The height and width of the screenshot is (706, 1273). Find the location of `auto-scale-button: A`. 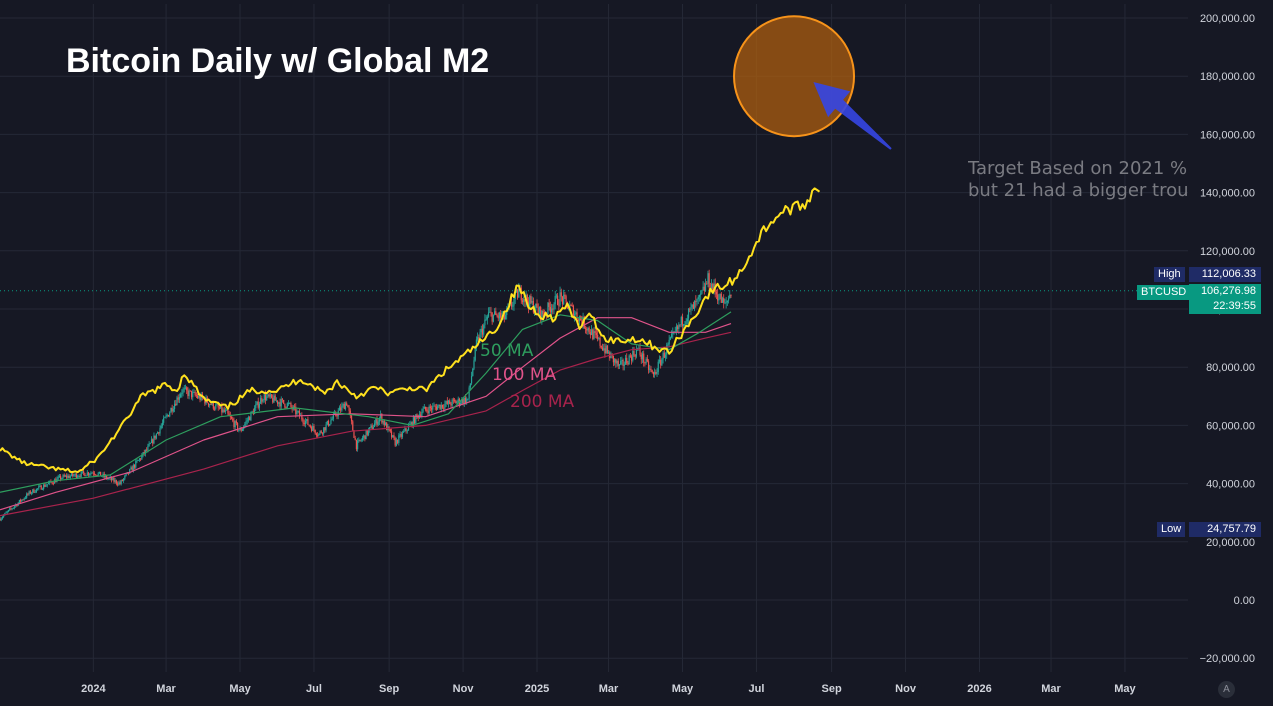

auto-scale-button: A is located at coordinates (1226, 689).